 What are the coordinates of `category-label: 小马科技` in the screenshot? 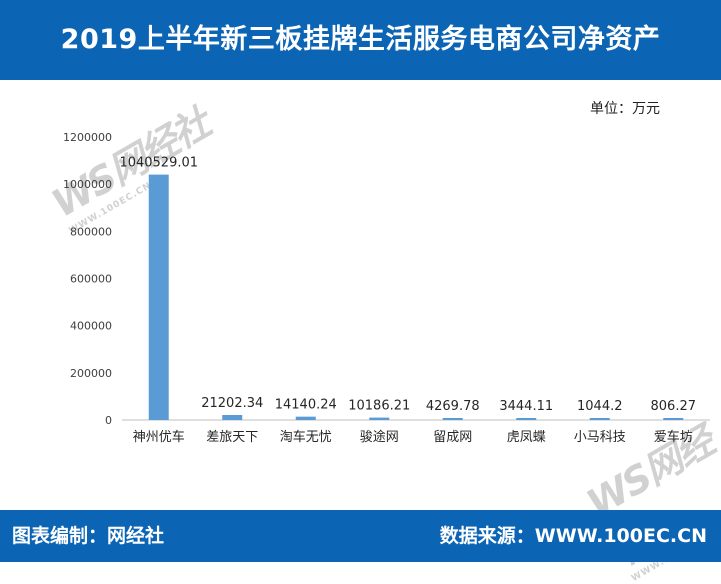 It's located at (600, 437).